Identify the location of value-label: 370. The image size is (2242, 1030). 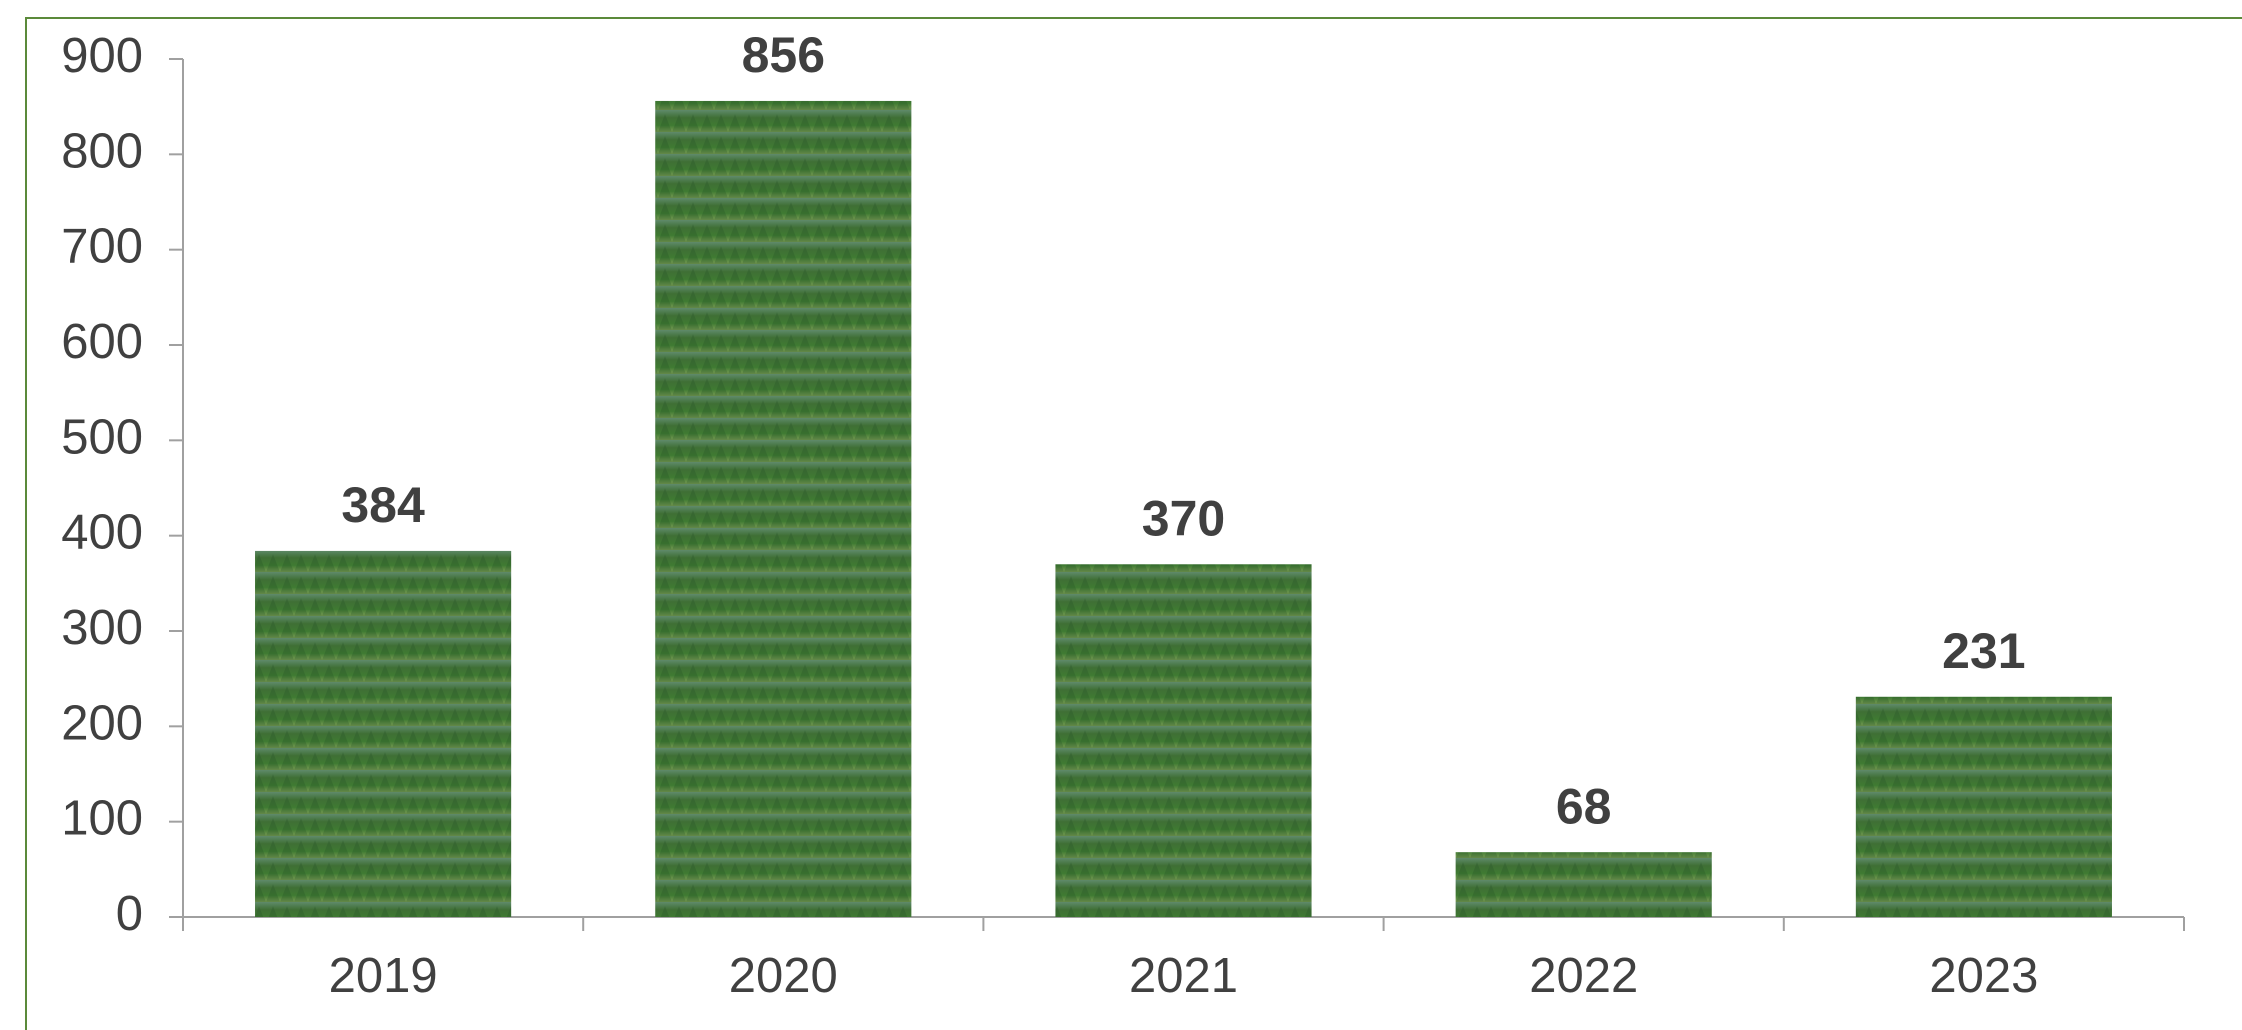
(1183, 518).